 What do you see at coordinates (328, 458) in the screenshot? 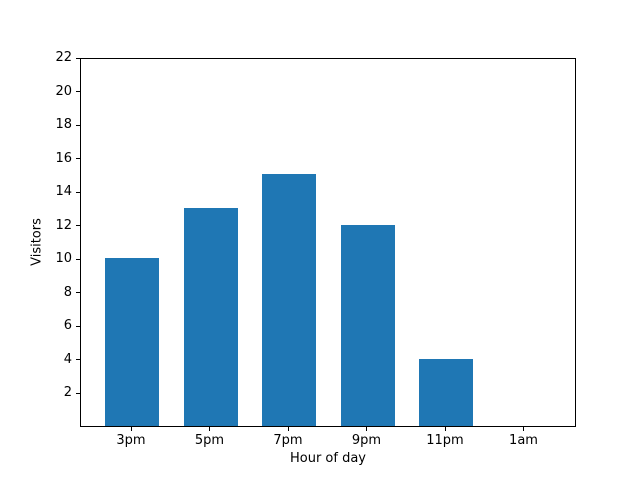
I see `x-axis-label: Hour of day` at bounding box center [328, 458].